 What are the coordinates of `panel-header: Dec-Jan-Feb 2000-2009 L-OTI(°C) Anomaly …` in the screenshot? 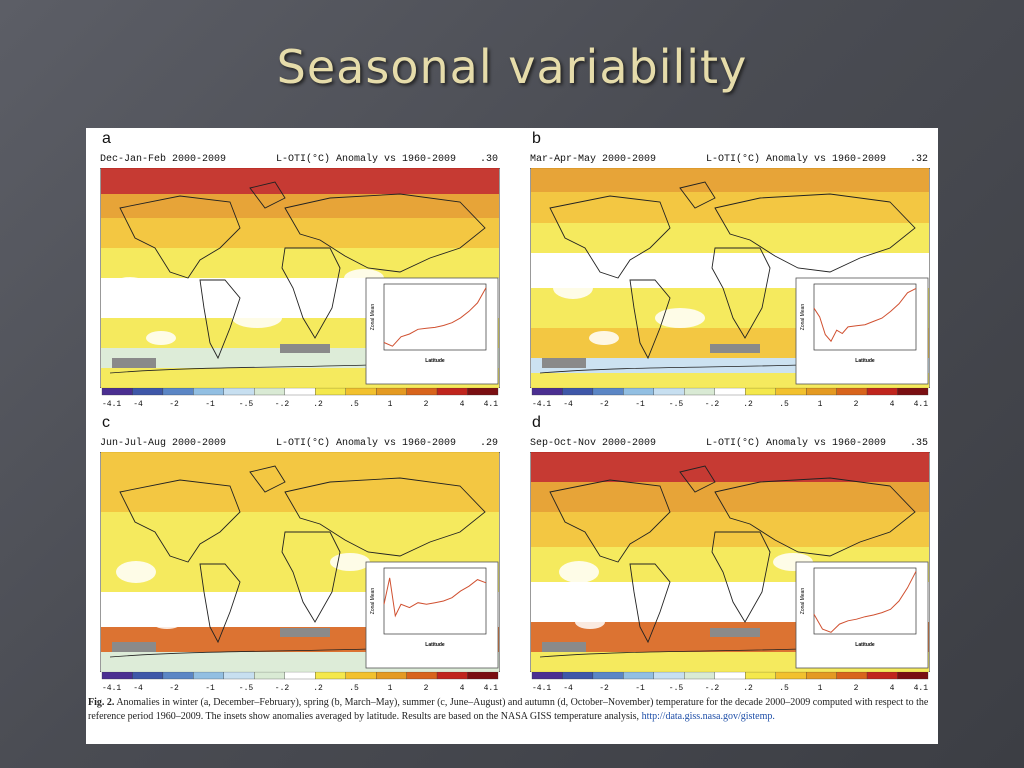 It's located at (300, 161).